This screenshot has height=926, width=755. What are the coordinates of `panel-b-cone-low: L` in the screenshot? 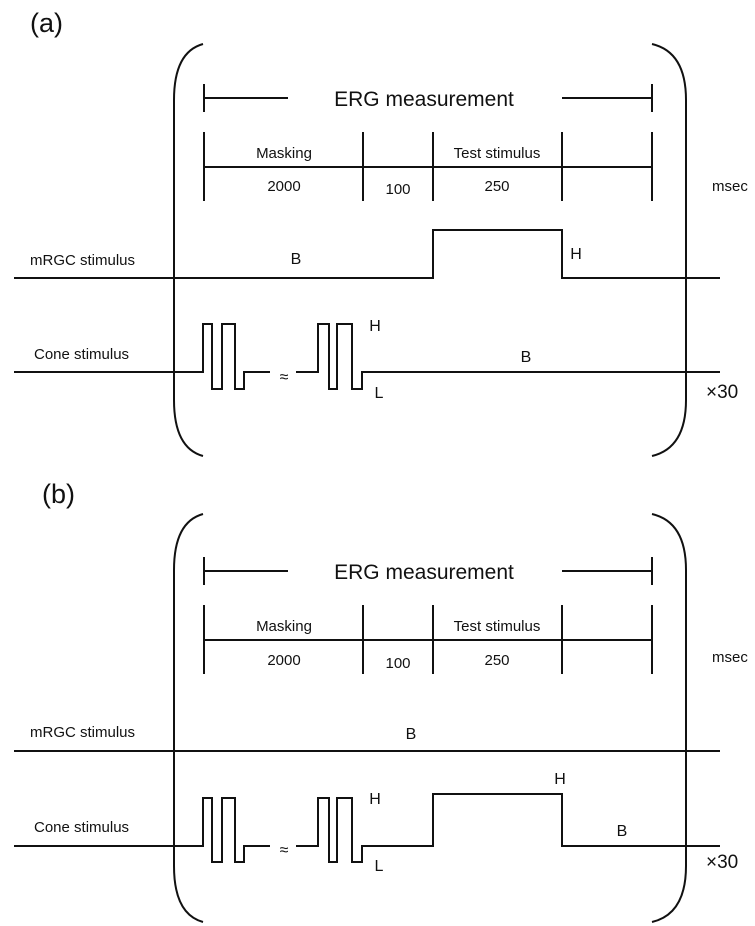 It's located at (379, 866).